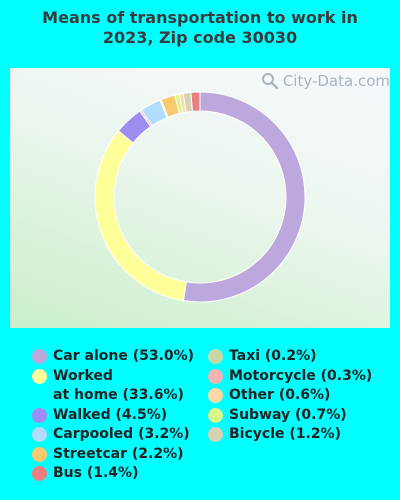 This screenshot has width=400, height=500. I want to click on legend-label: Worked at home (33.6%), so click(118, 385).